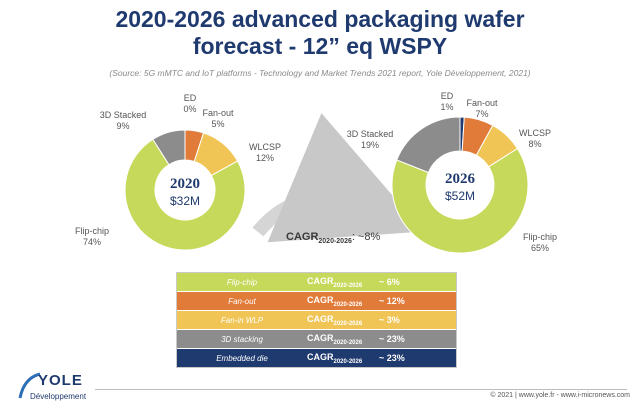  I want to click on cagr-row-name: Fan-in WLP, so click(242, 320).